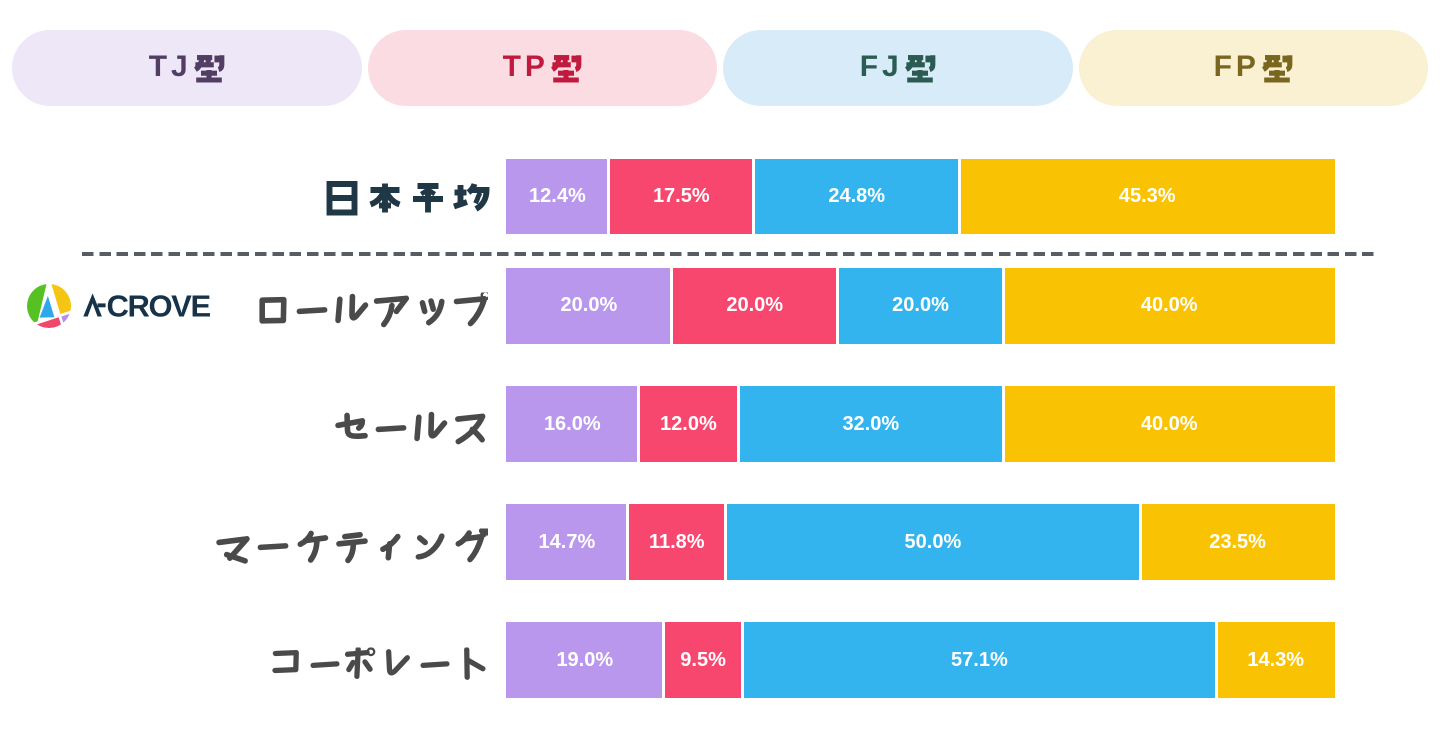  Describe the element at coordinates (159, 307) in the screenshot. I see `svg-text: CROVE` at that location.